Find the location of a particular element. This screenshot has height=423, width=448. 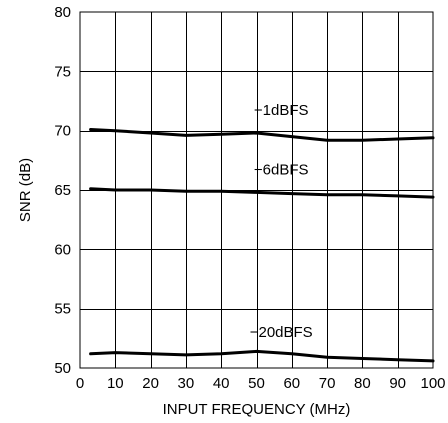

x-tick-label: 70 is located at coordinates (327, 383).